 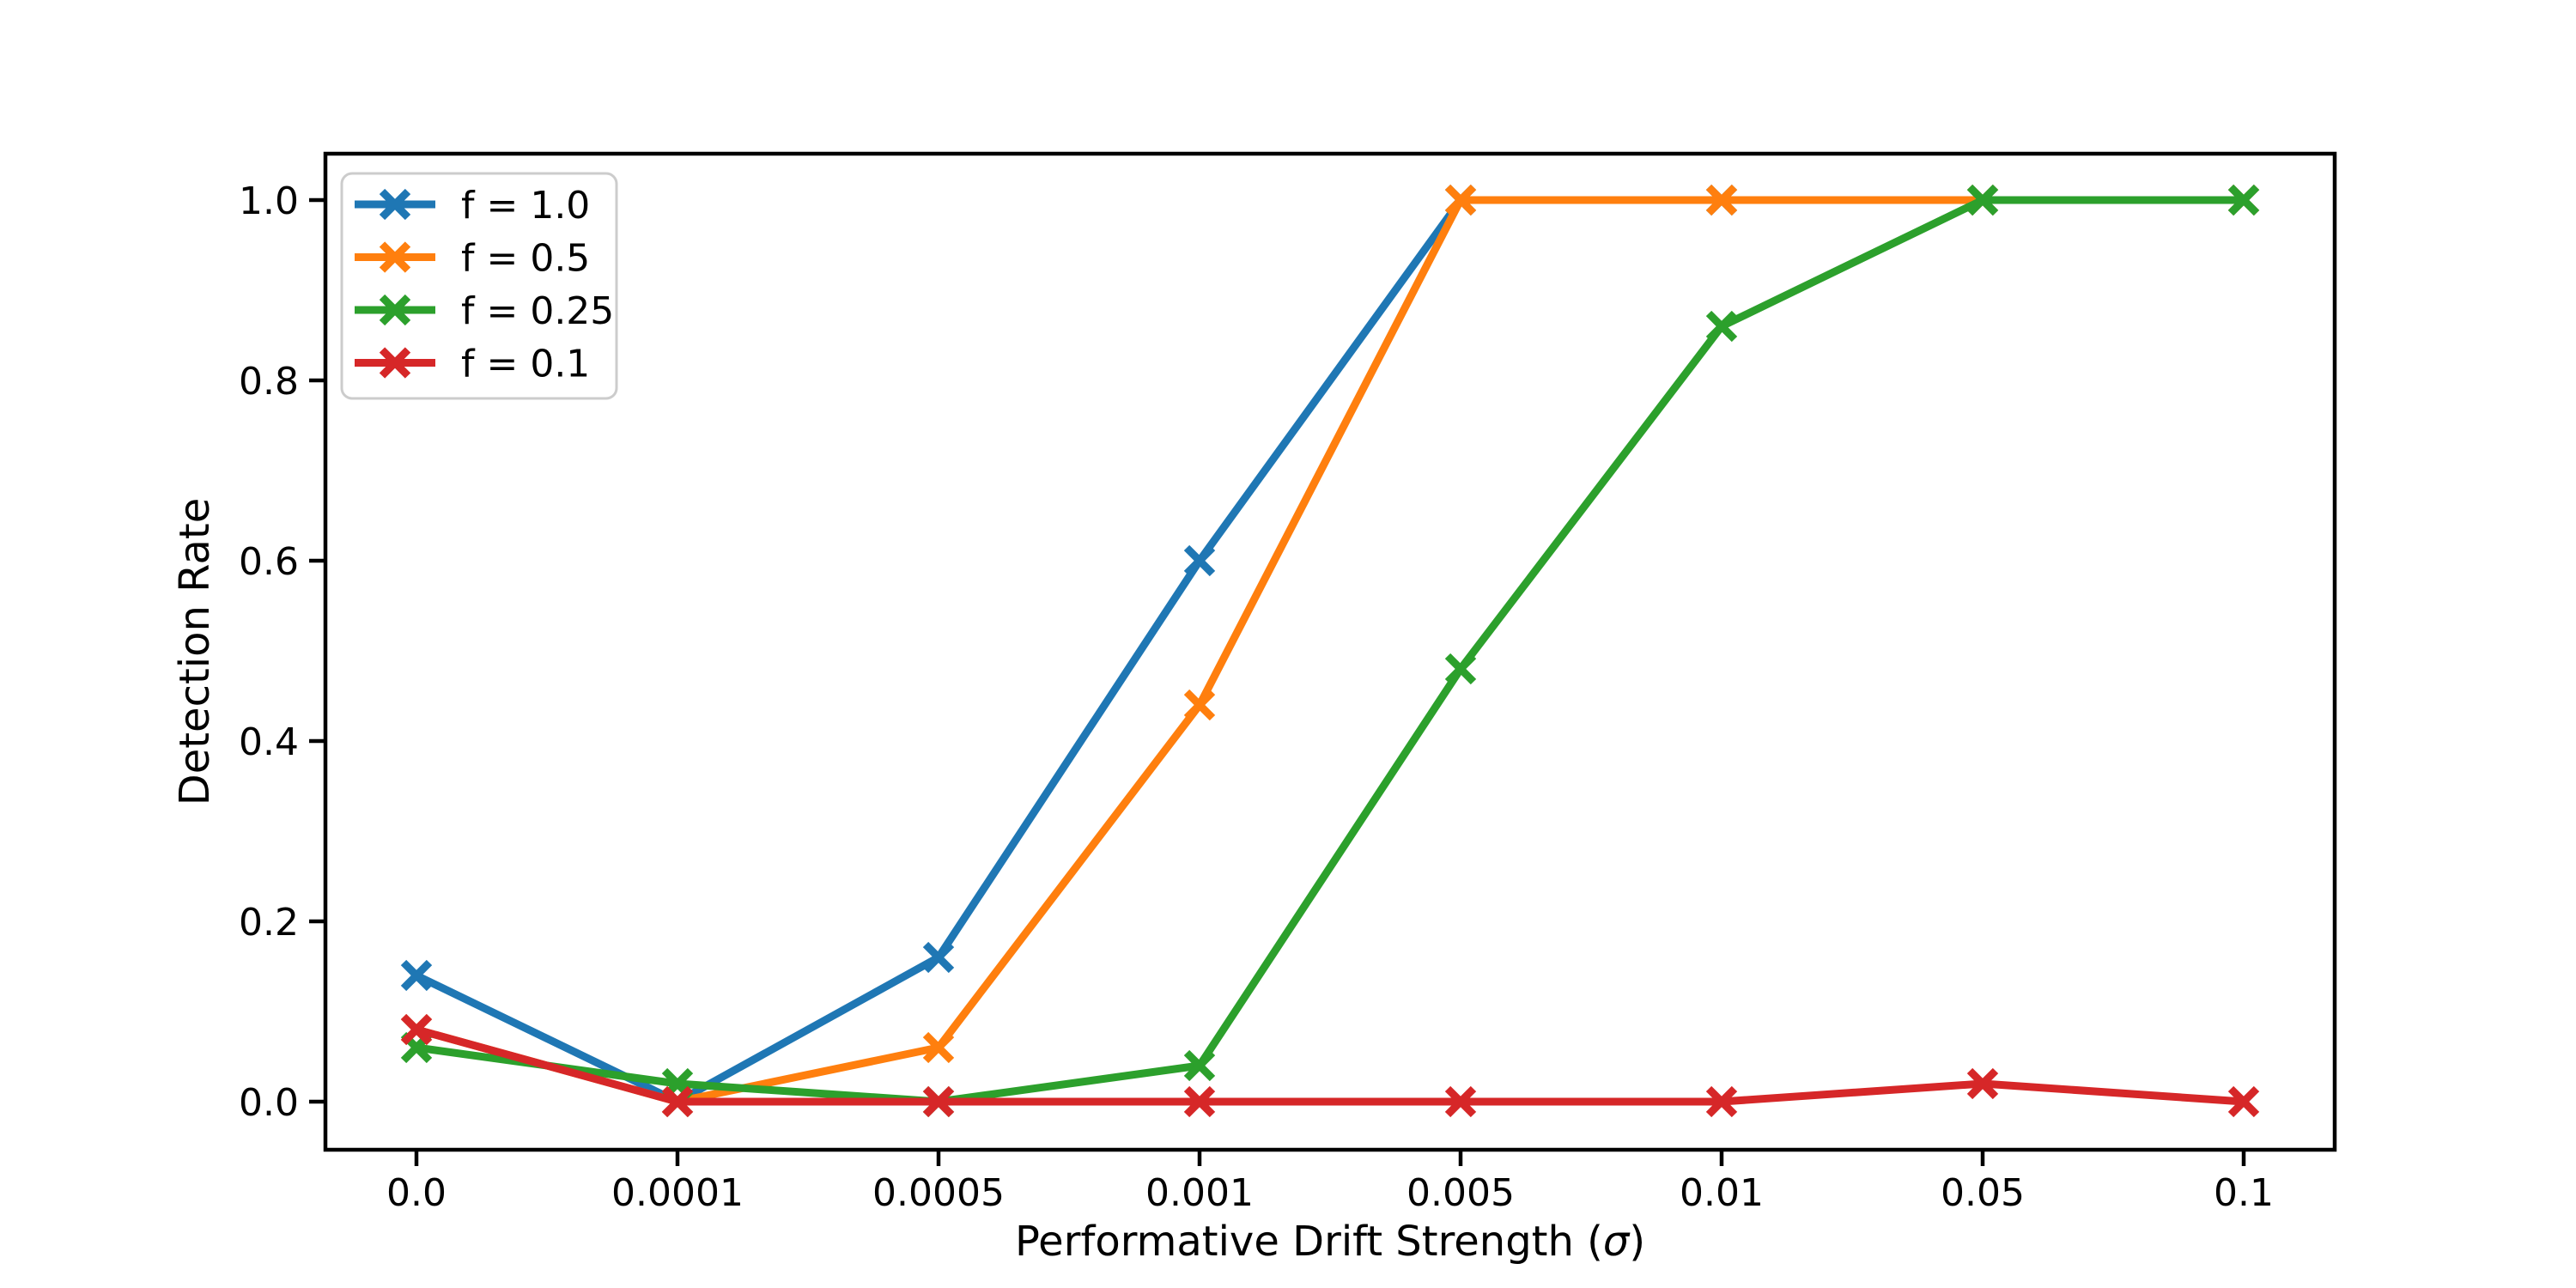 I want to click on y-tick-label: 1.0, so click(x=269, y=201).